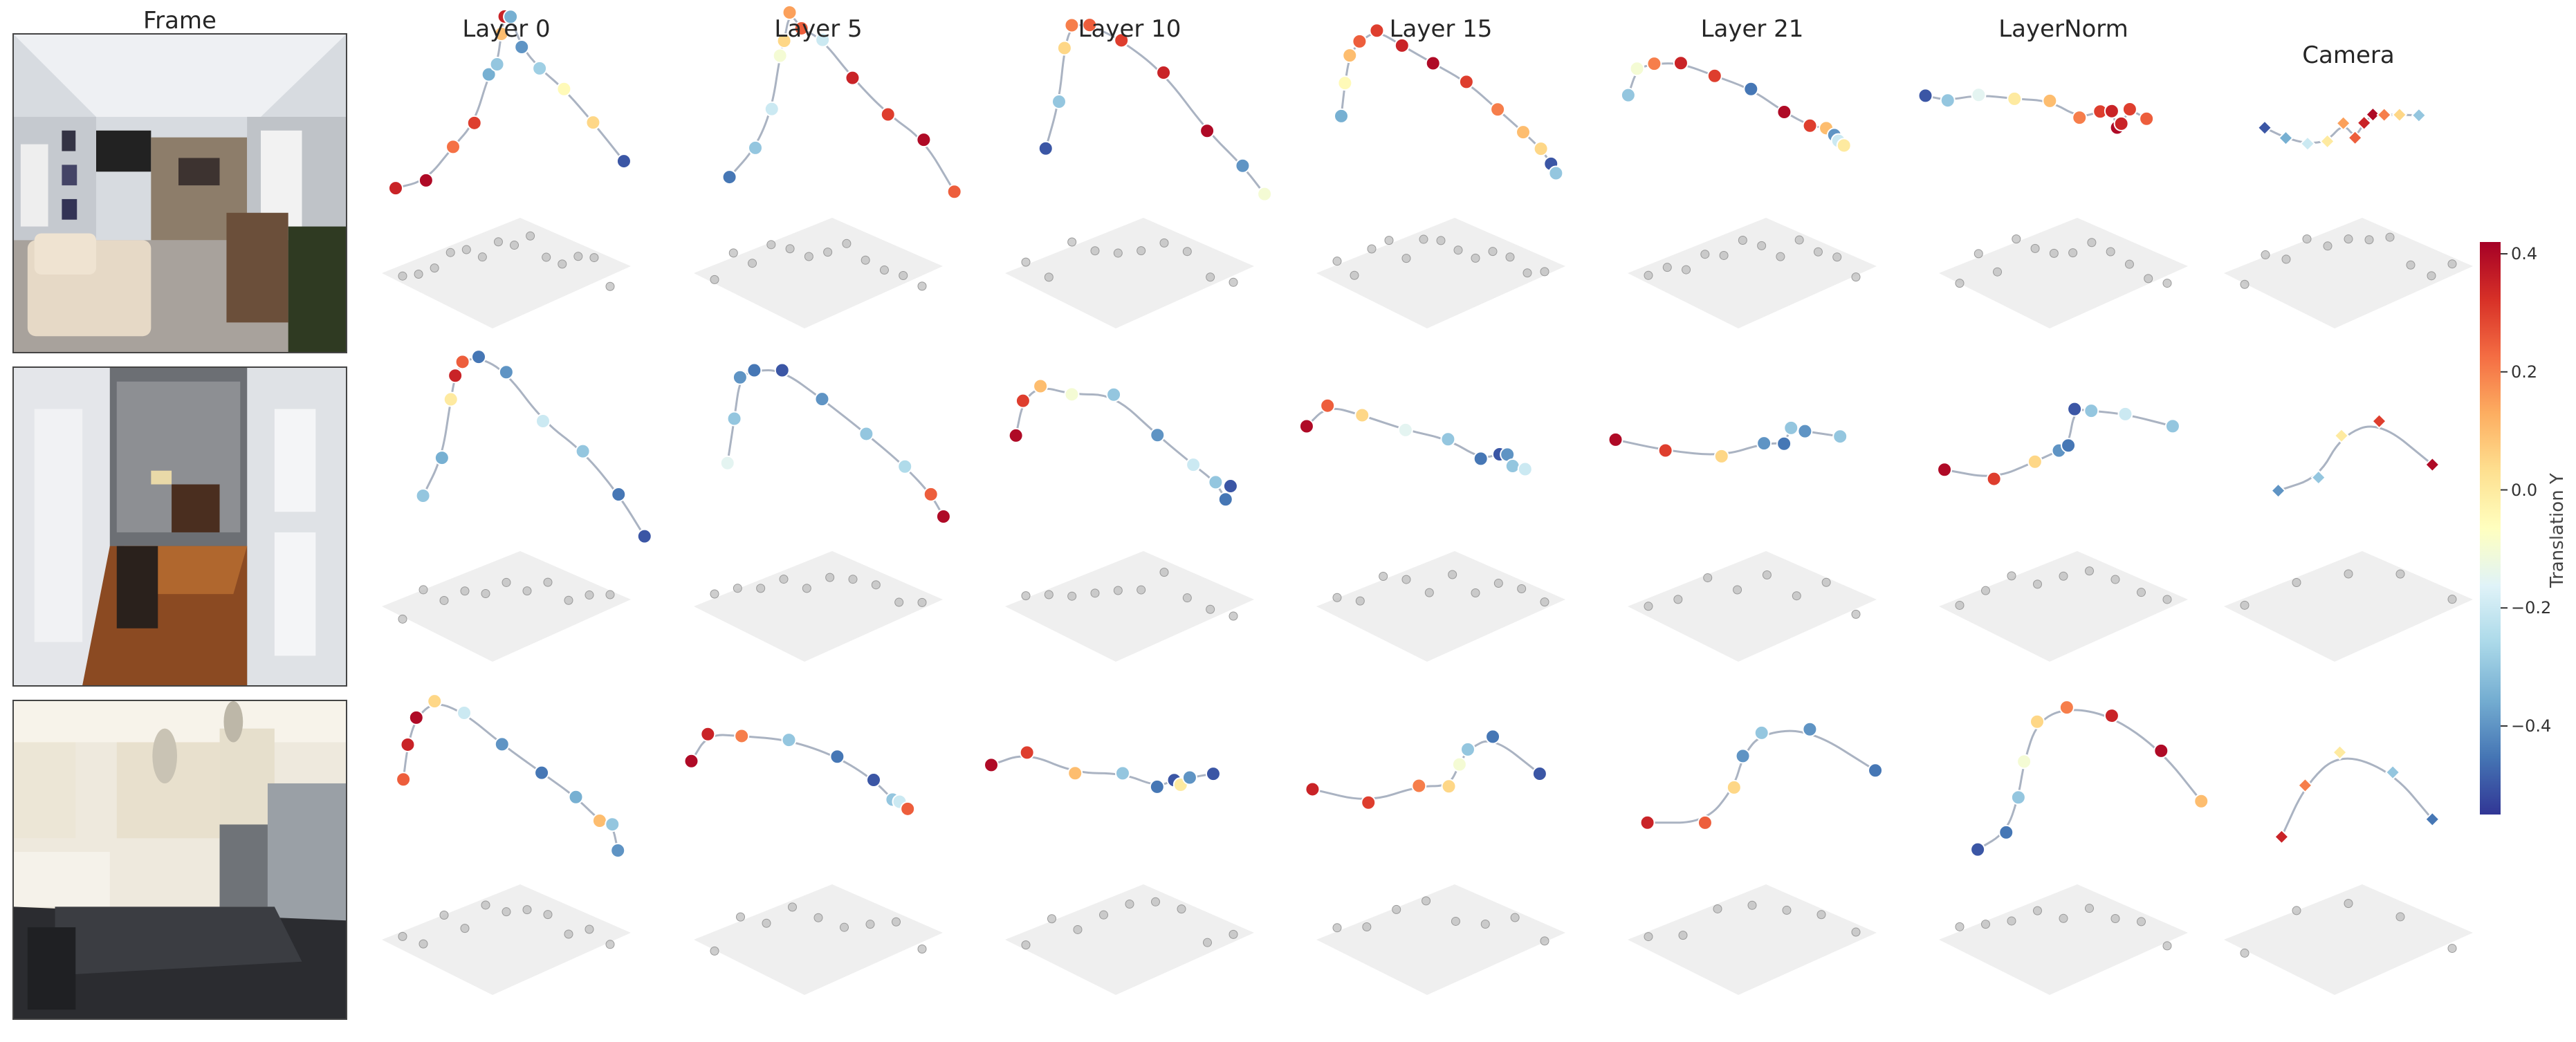 This screenshot has height=1042, width=2576. Describe the element at coordinates (2063, 29) in the screenshot. I see `column-title-layernorm: LayerNorm` at that location.